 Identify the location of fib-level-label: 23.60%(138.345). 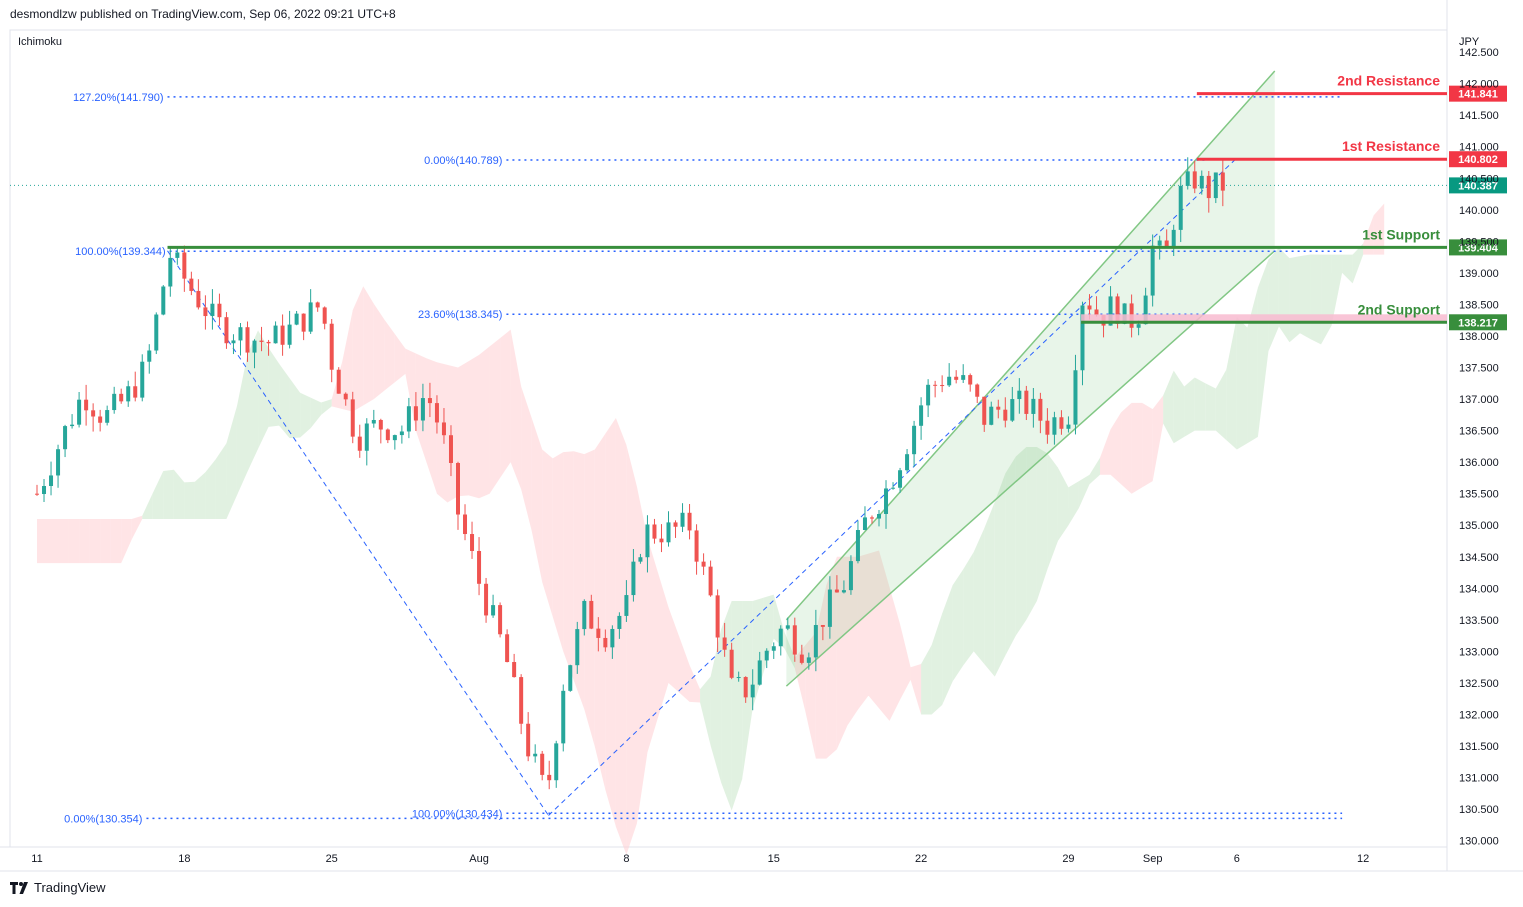
(460, 315).